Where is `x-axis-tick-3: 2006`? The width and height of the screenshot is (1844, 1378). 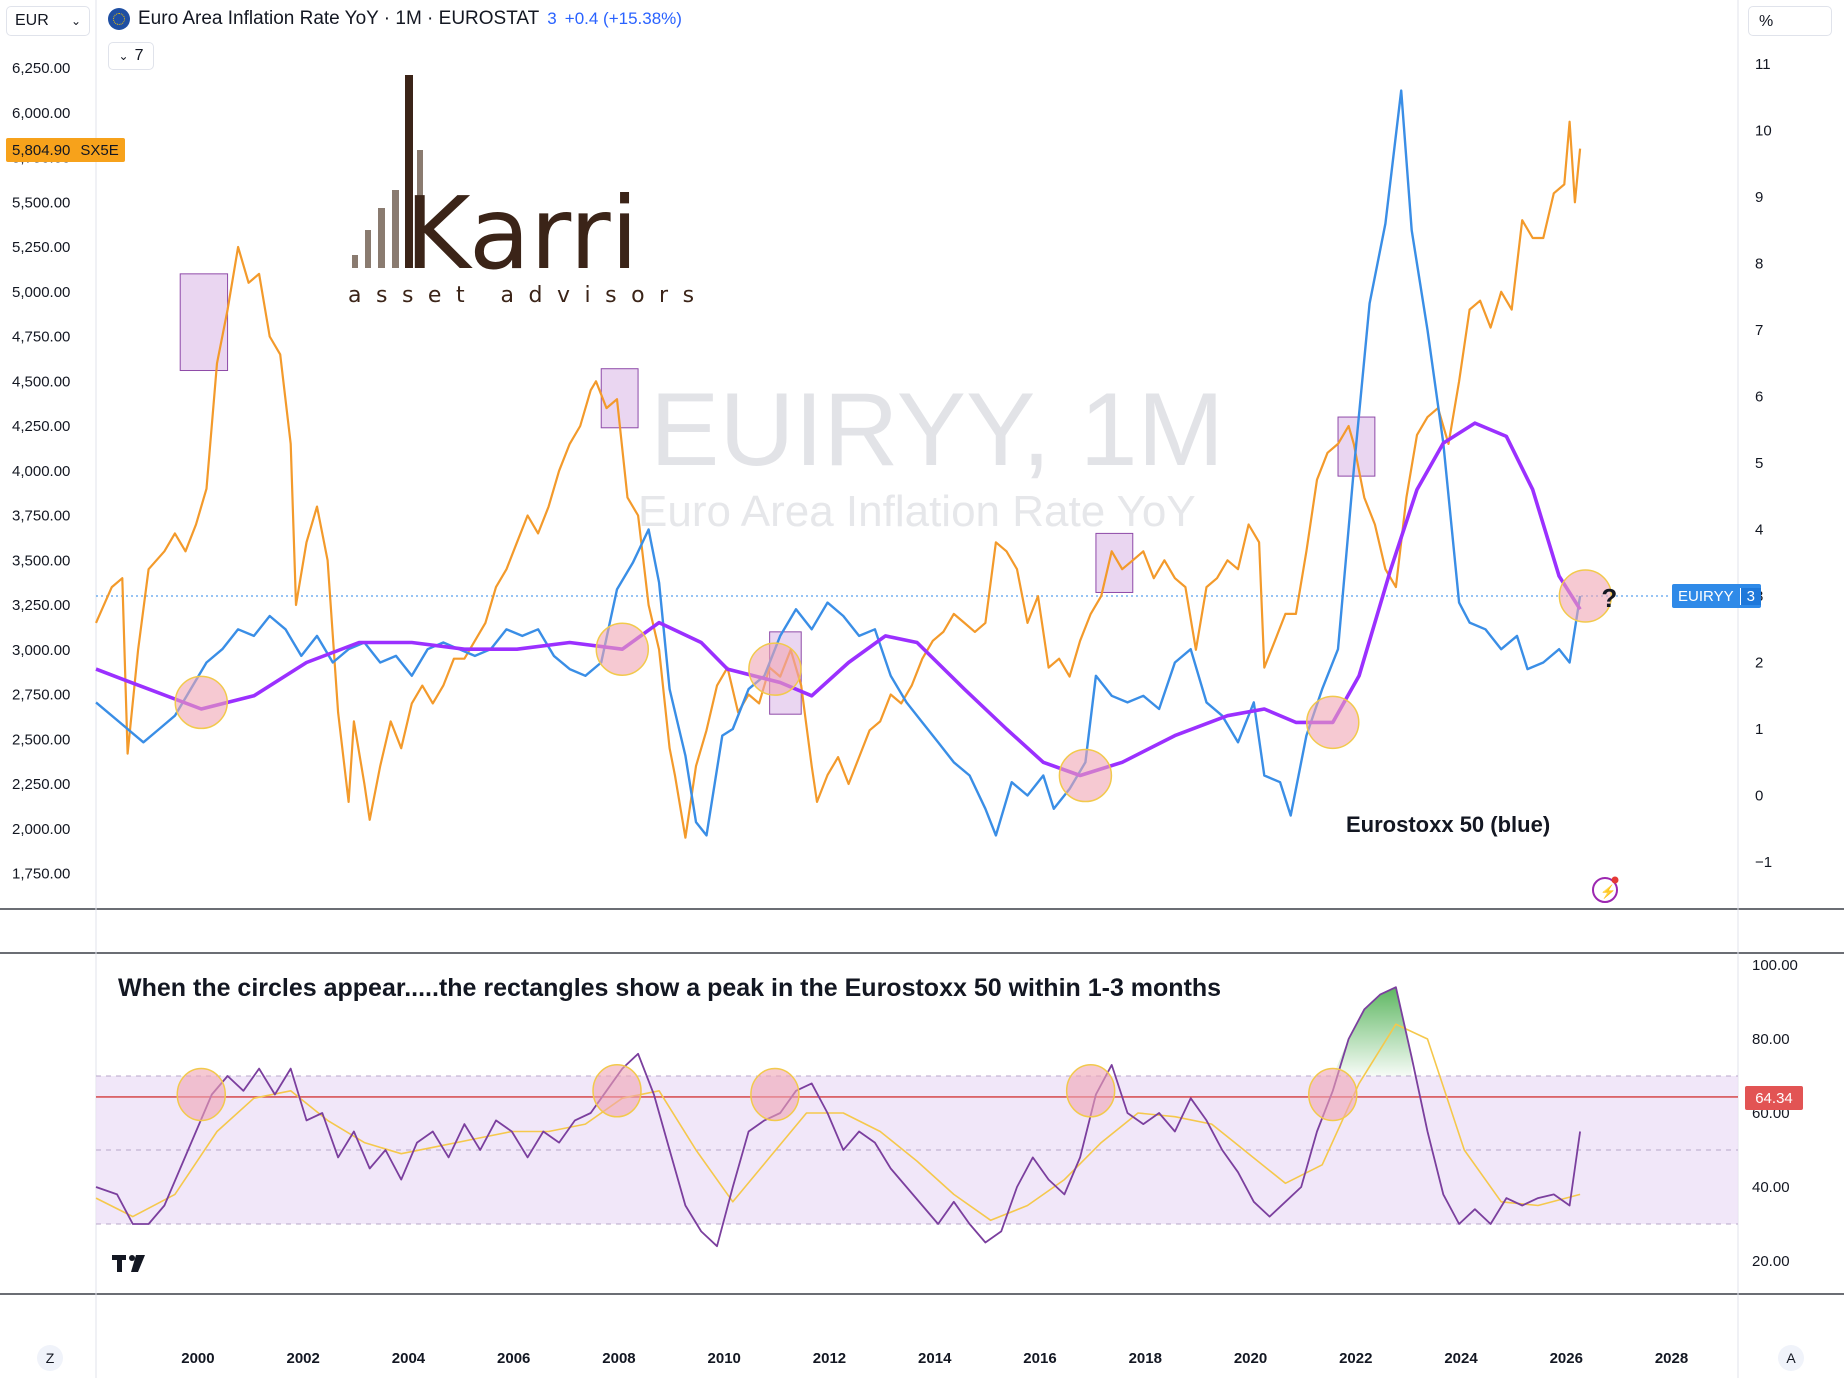
x-axis-tick-3: 2006 is located at coordinates (513, 1358).